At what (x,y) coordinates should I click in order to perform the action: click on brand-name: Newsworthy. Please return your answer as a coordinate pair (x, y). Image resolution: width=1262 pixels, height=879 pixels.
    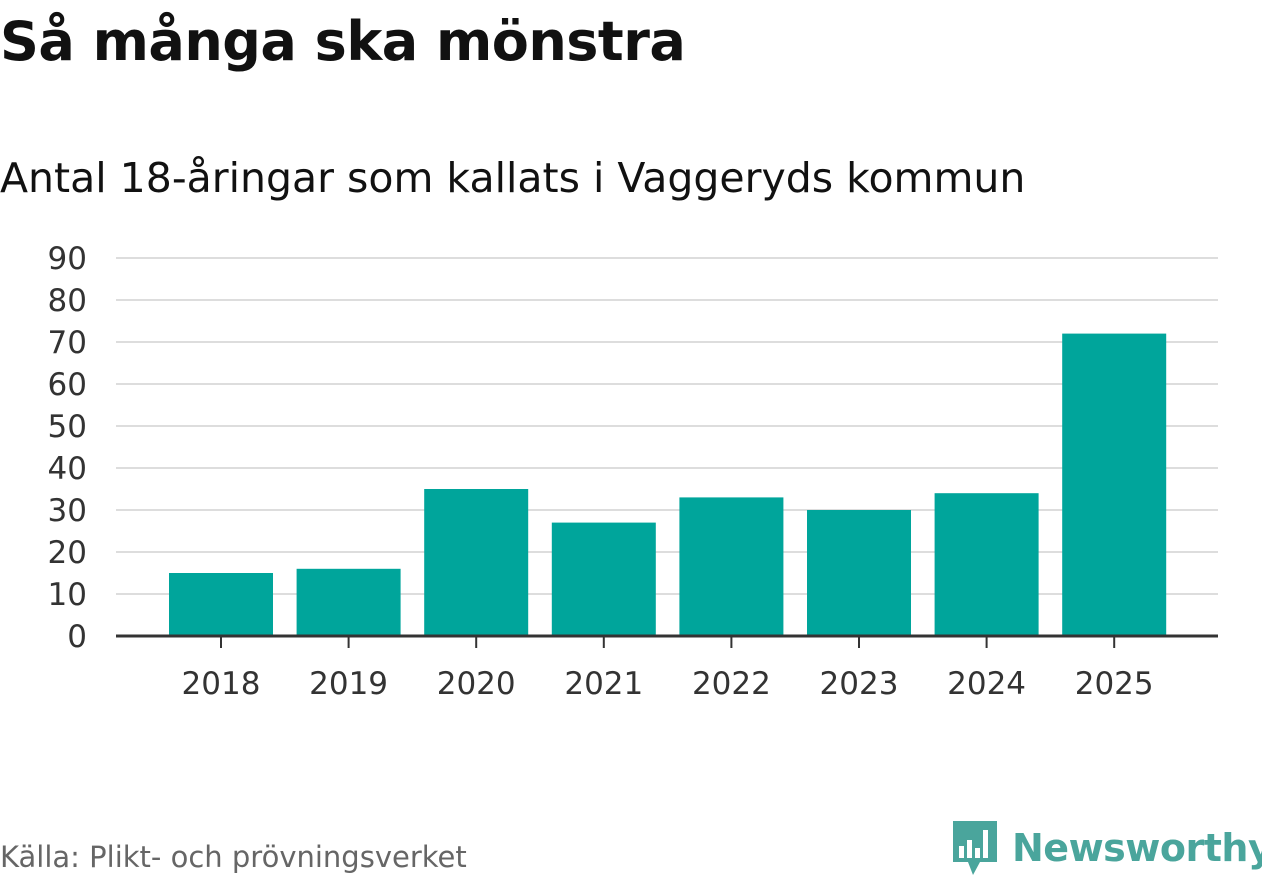
    Looking at the image, I should click on (1137, 848).